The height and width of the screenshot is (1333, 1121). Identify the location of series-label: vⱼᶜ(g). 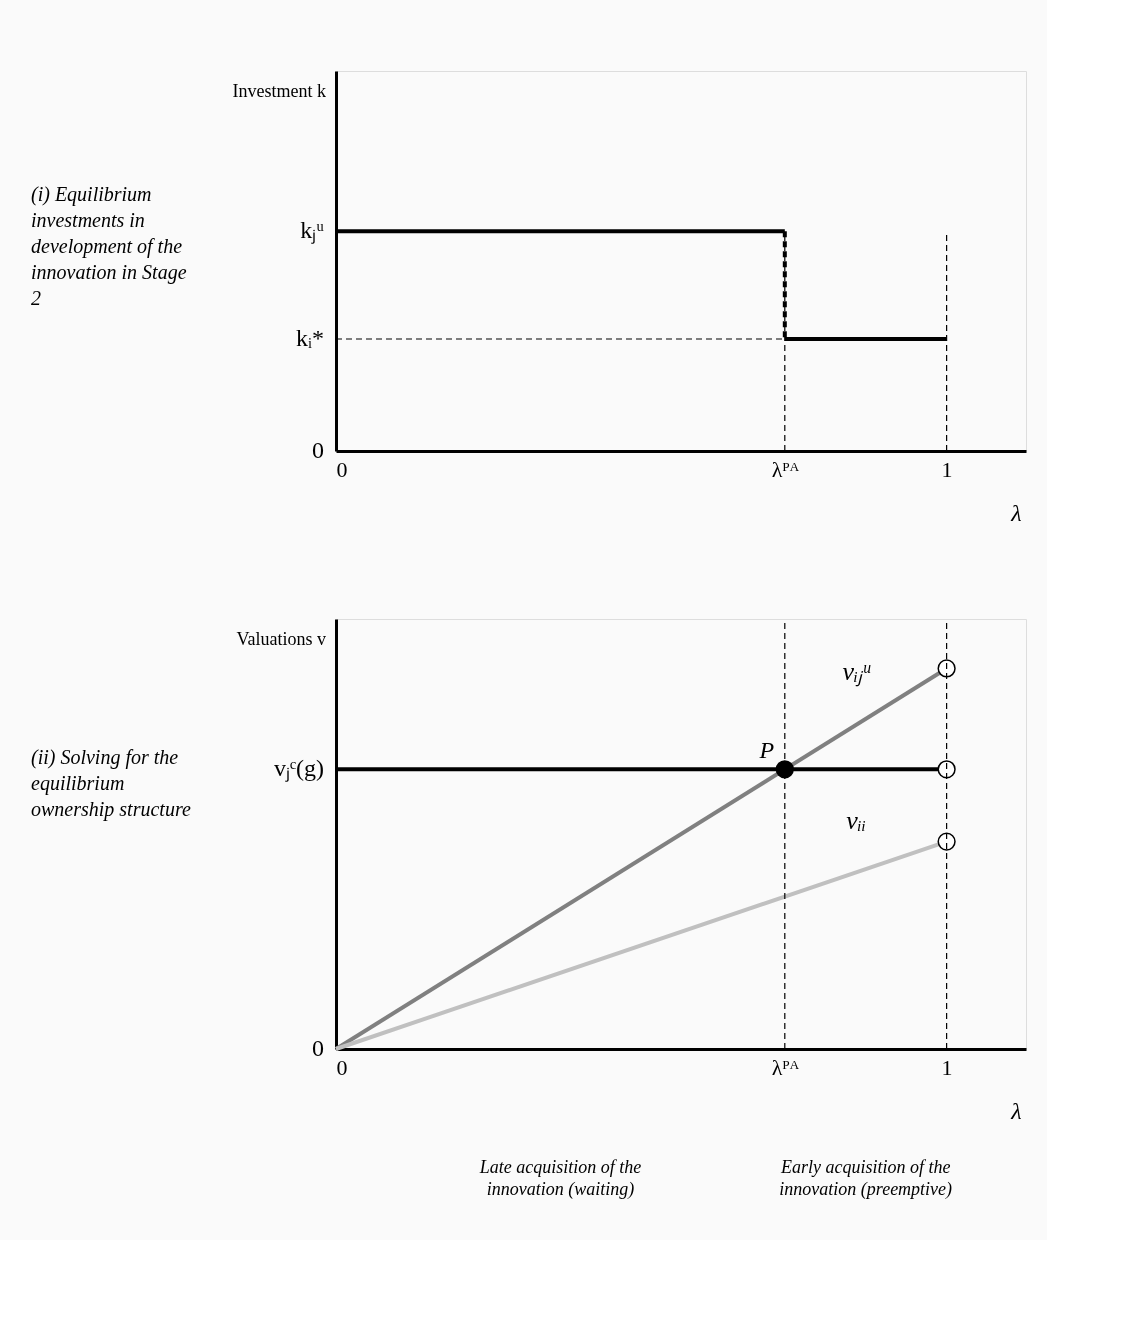
(298, 769).